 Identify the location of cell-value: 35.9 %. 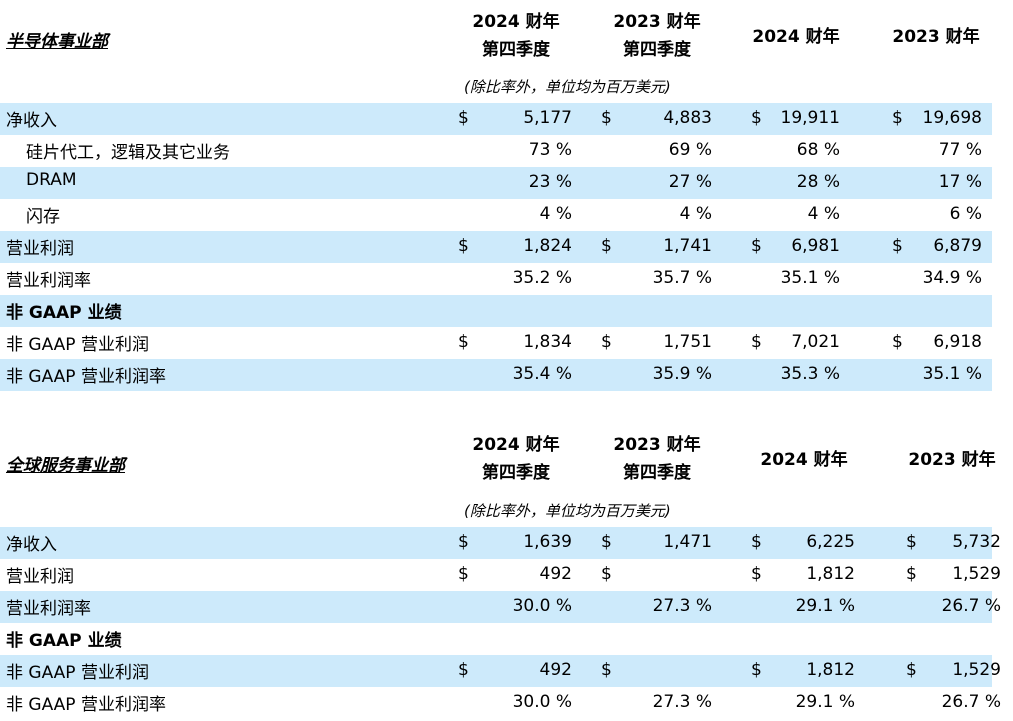
(682, 374).